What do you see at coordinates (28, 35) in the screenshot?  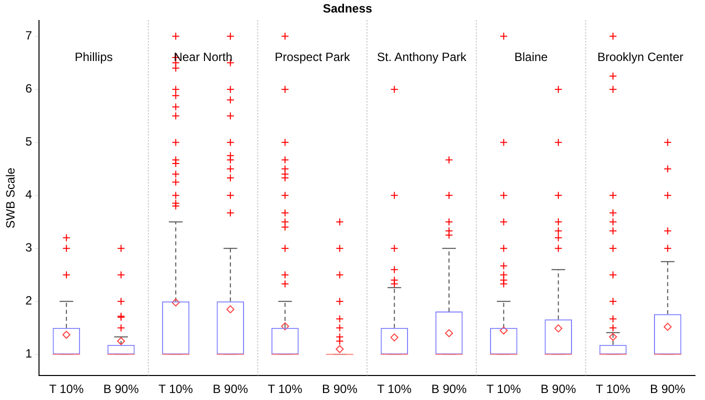 I see `y-tick-label: 7` at bounding box center [28, 35].